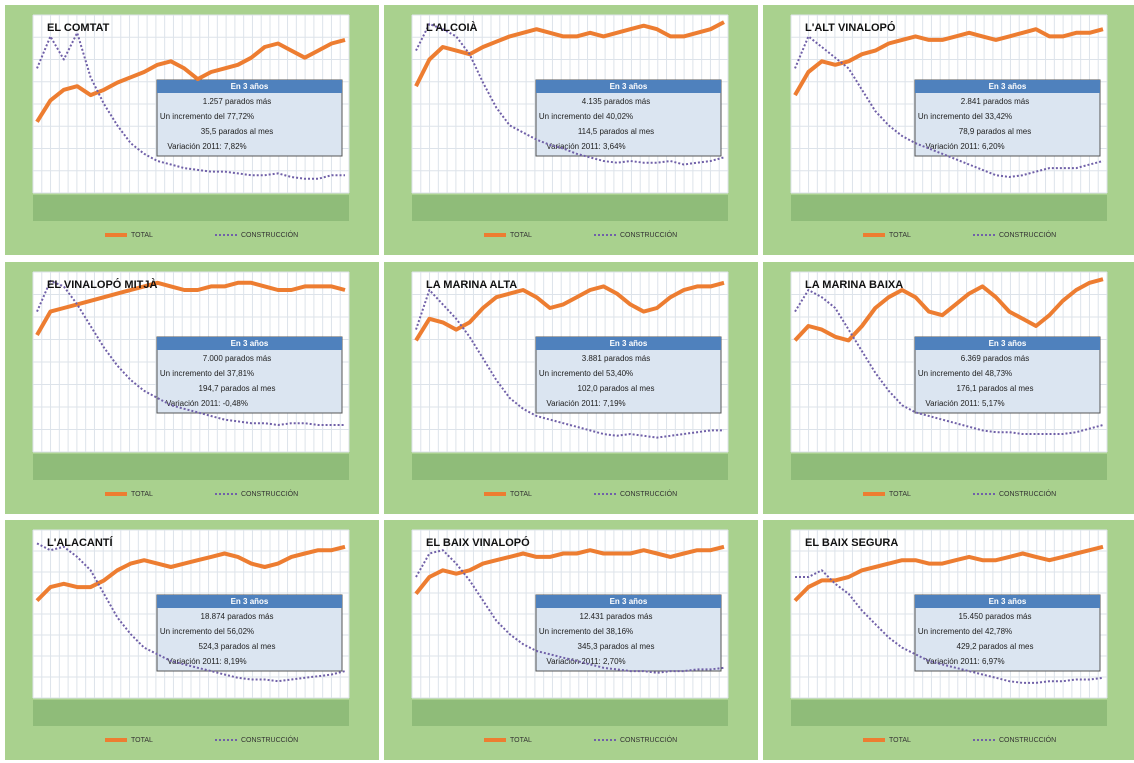 This screenshot has height=763, width=1134. What do you see at coordinates (995, 646) in the screenshot?
I see `info-line: 429,2 parados al mes` at bounding box center [995, 646].